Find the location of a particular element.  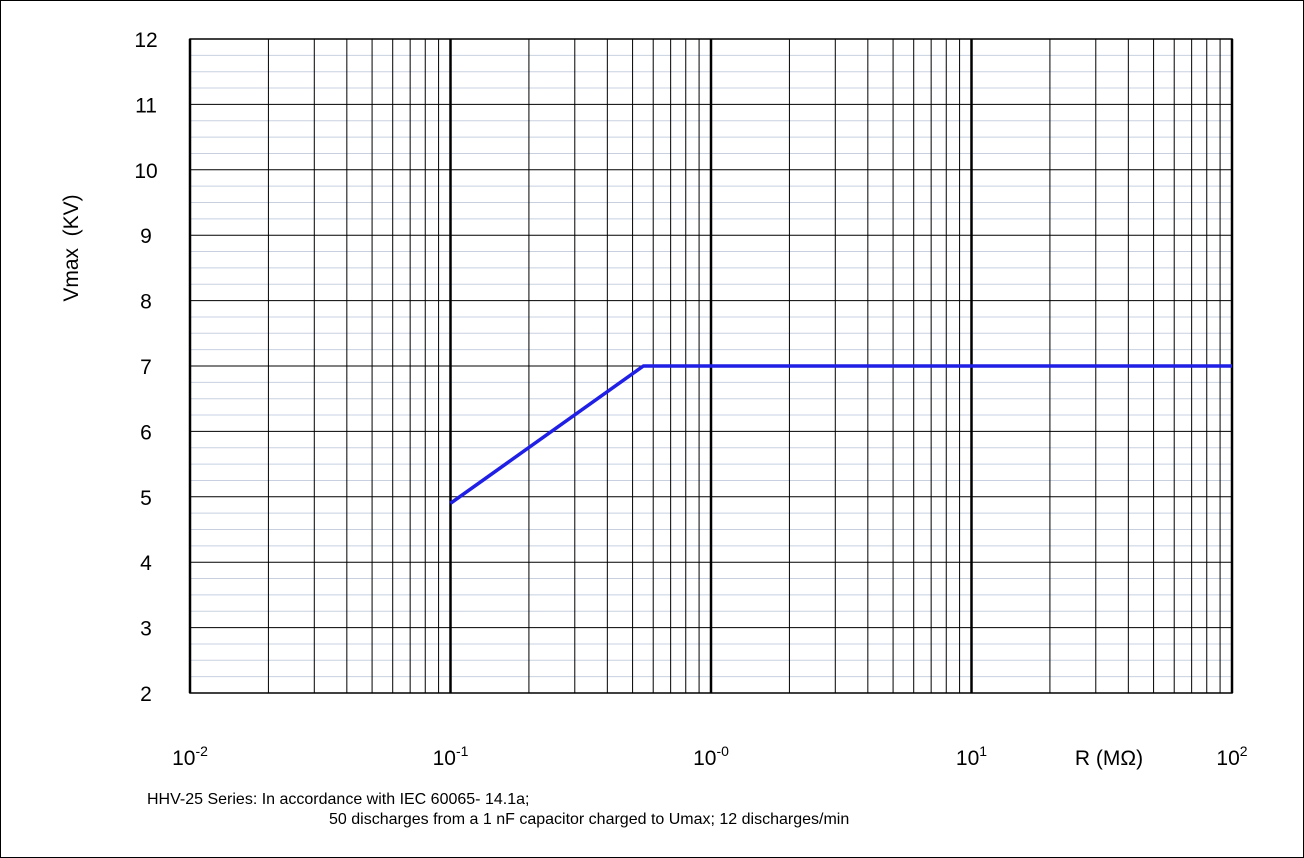

y-tick-label: 8 is located at coordinates (146, 302).